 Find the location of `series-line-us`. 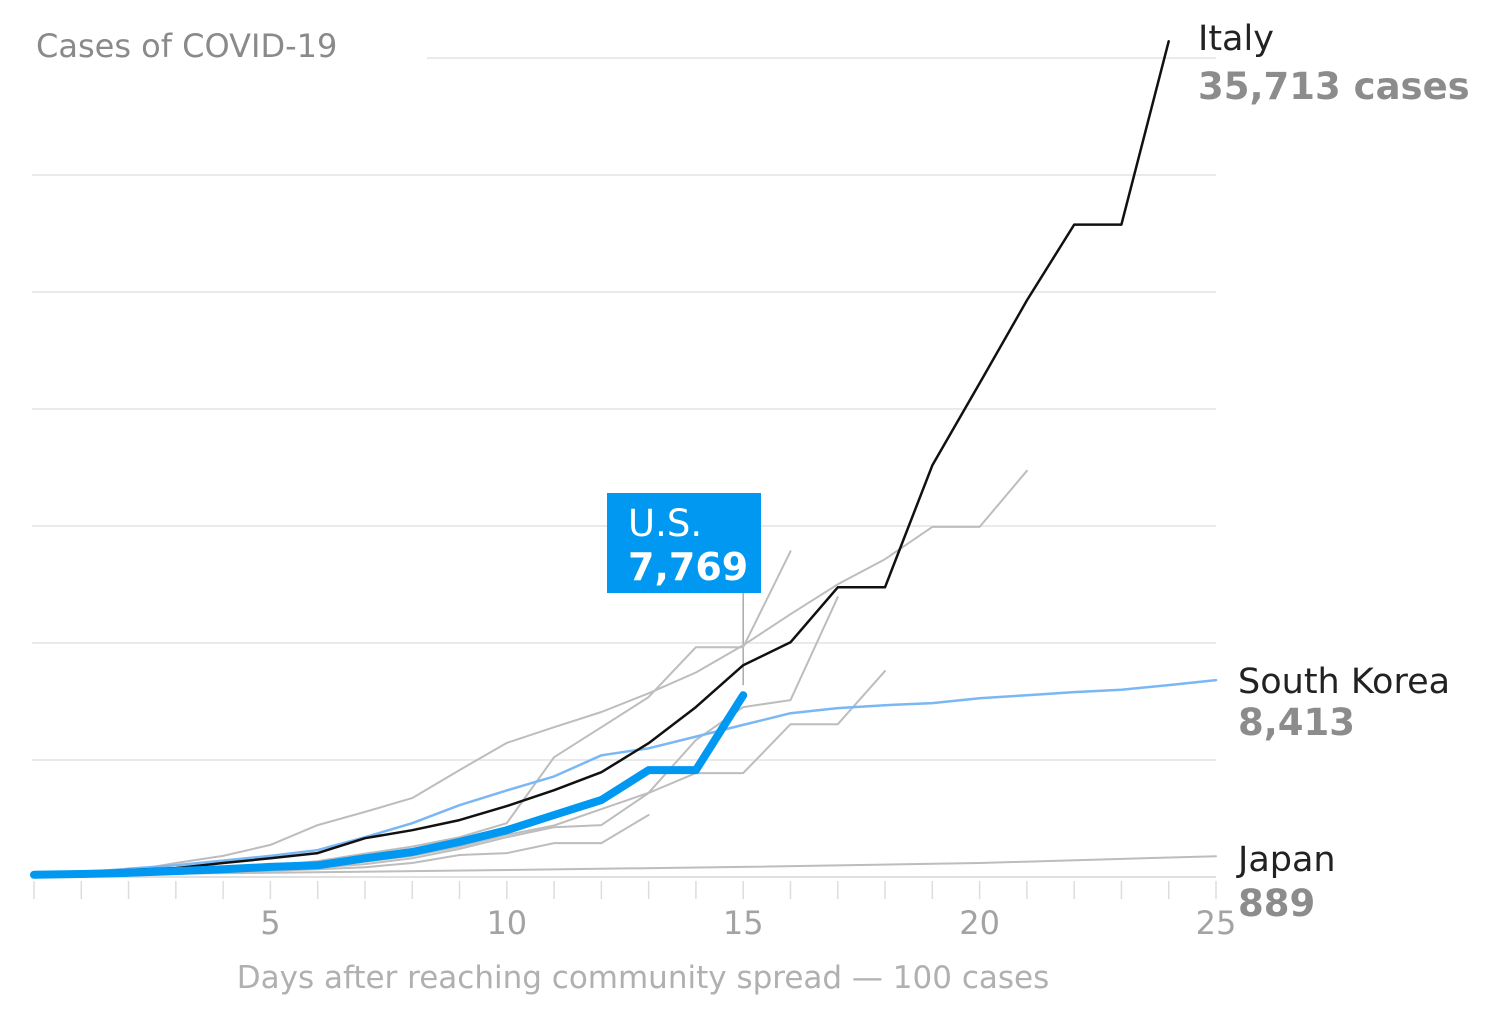

series-line-us is located at coordinates (389, 785).